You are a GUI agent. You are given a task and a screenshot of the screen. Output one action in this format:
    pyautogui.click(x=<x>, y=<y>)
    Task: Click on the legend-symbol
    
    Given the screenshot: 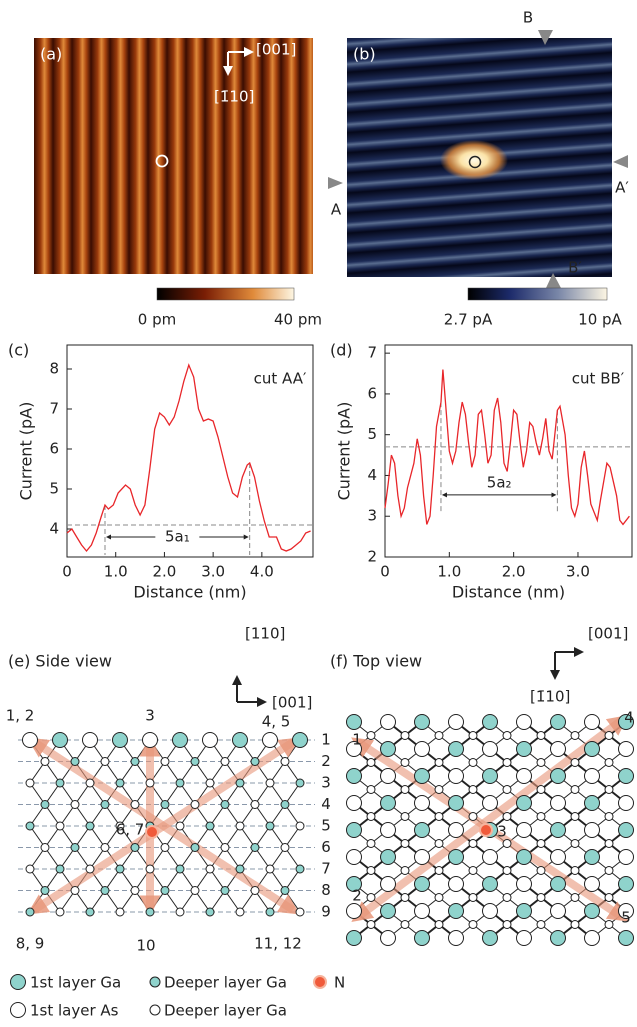 What is the action you would take?
    pyautogui.click(x=18, y=982)
    